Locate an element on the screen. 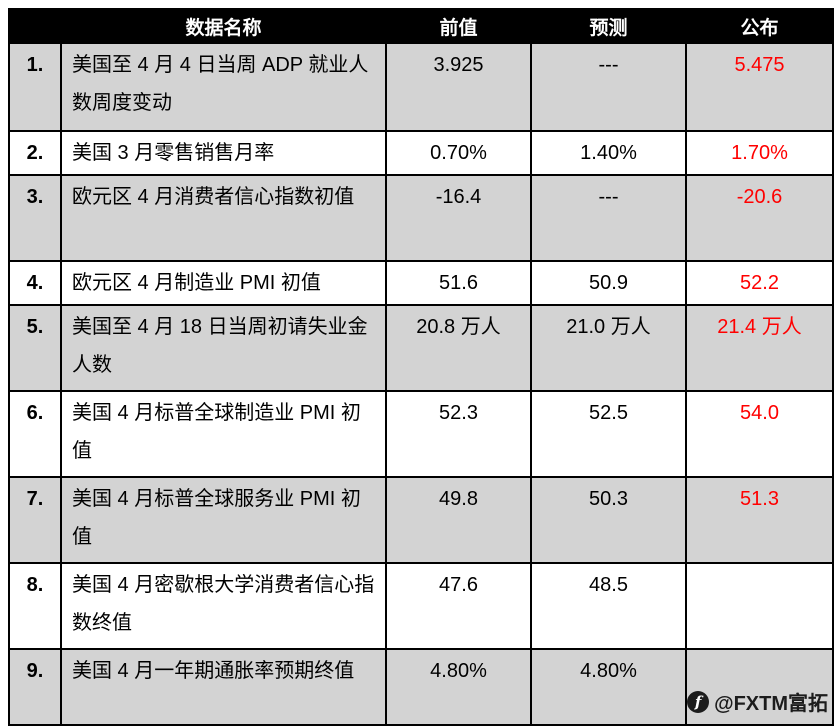 This screenshot has height=726, width=840. watermark-handle: @FXTM富拓 is located at coordinates (771, 704).